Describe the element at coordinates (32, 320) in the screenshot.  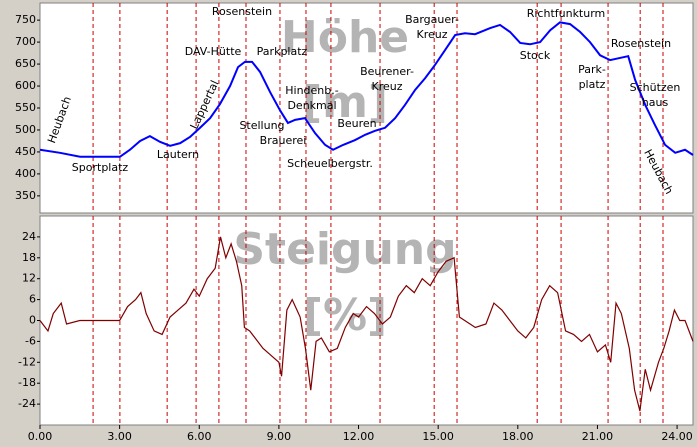
I see `y-tick-label: 0` at that location.